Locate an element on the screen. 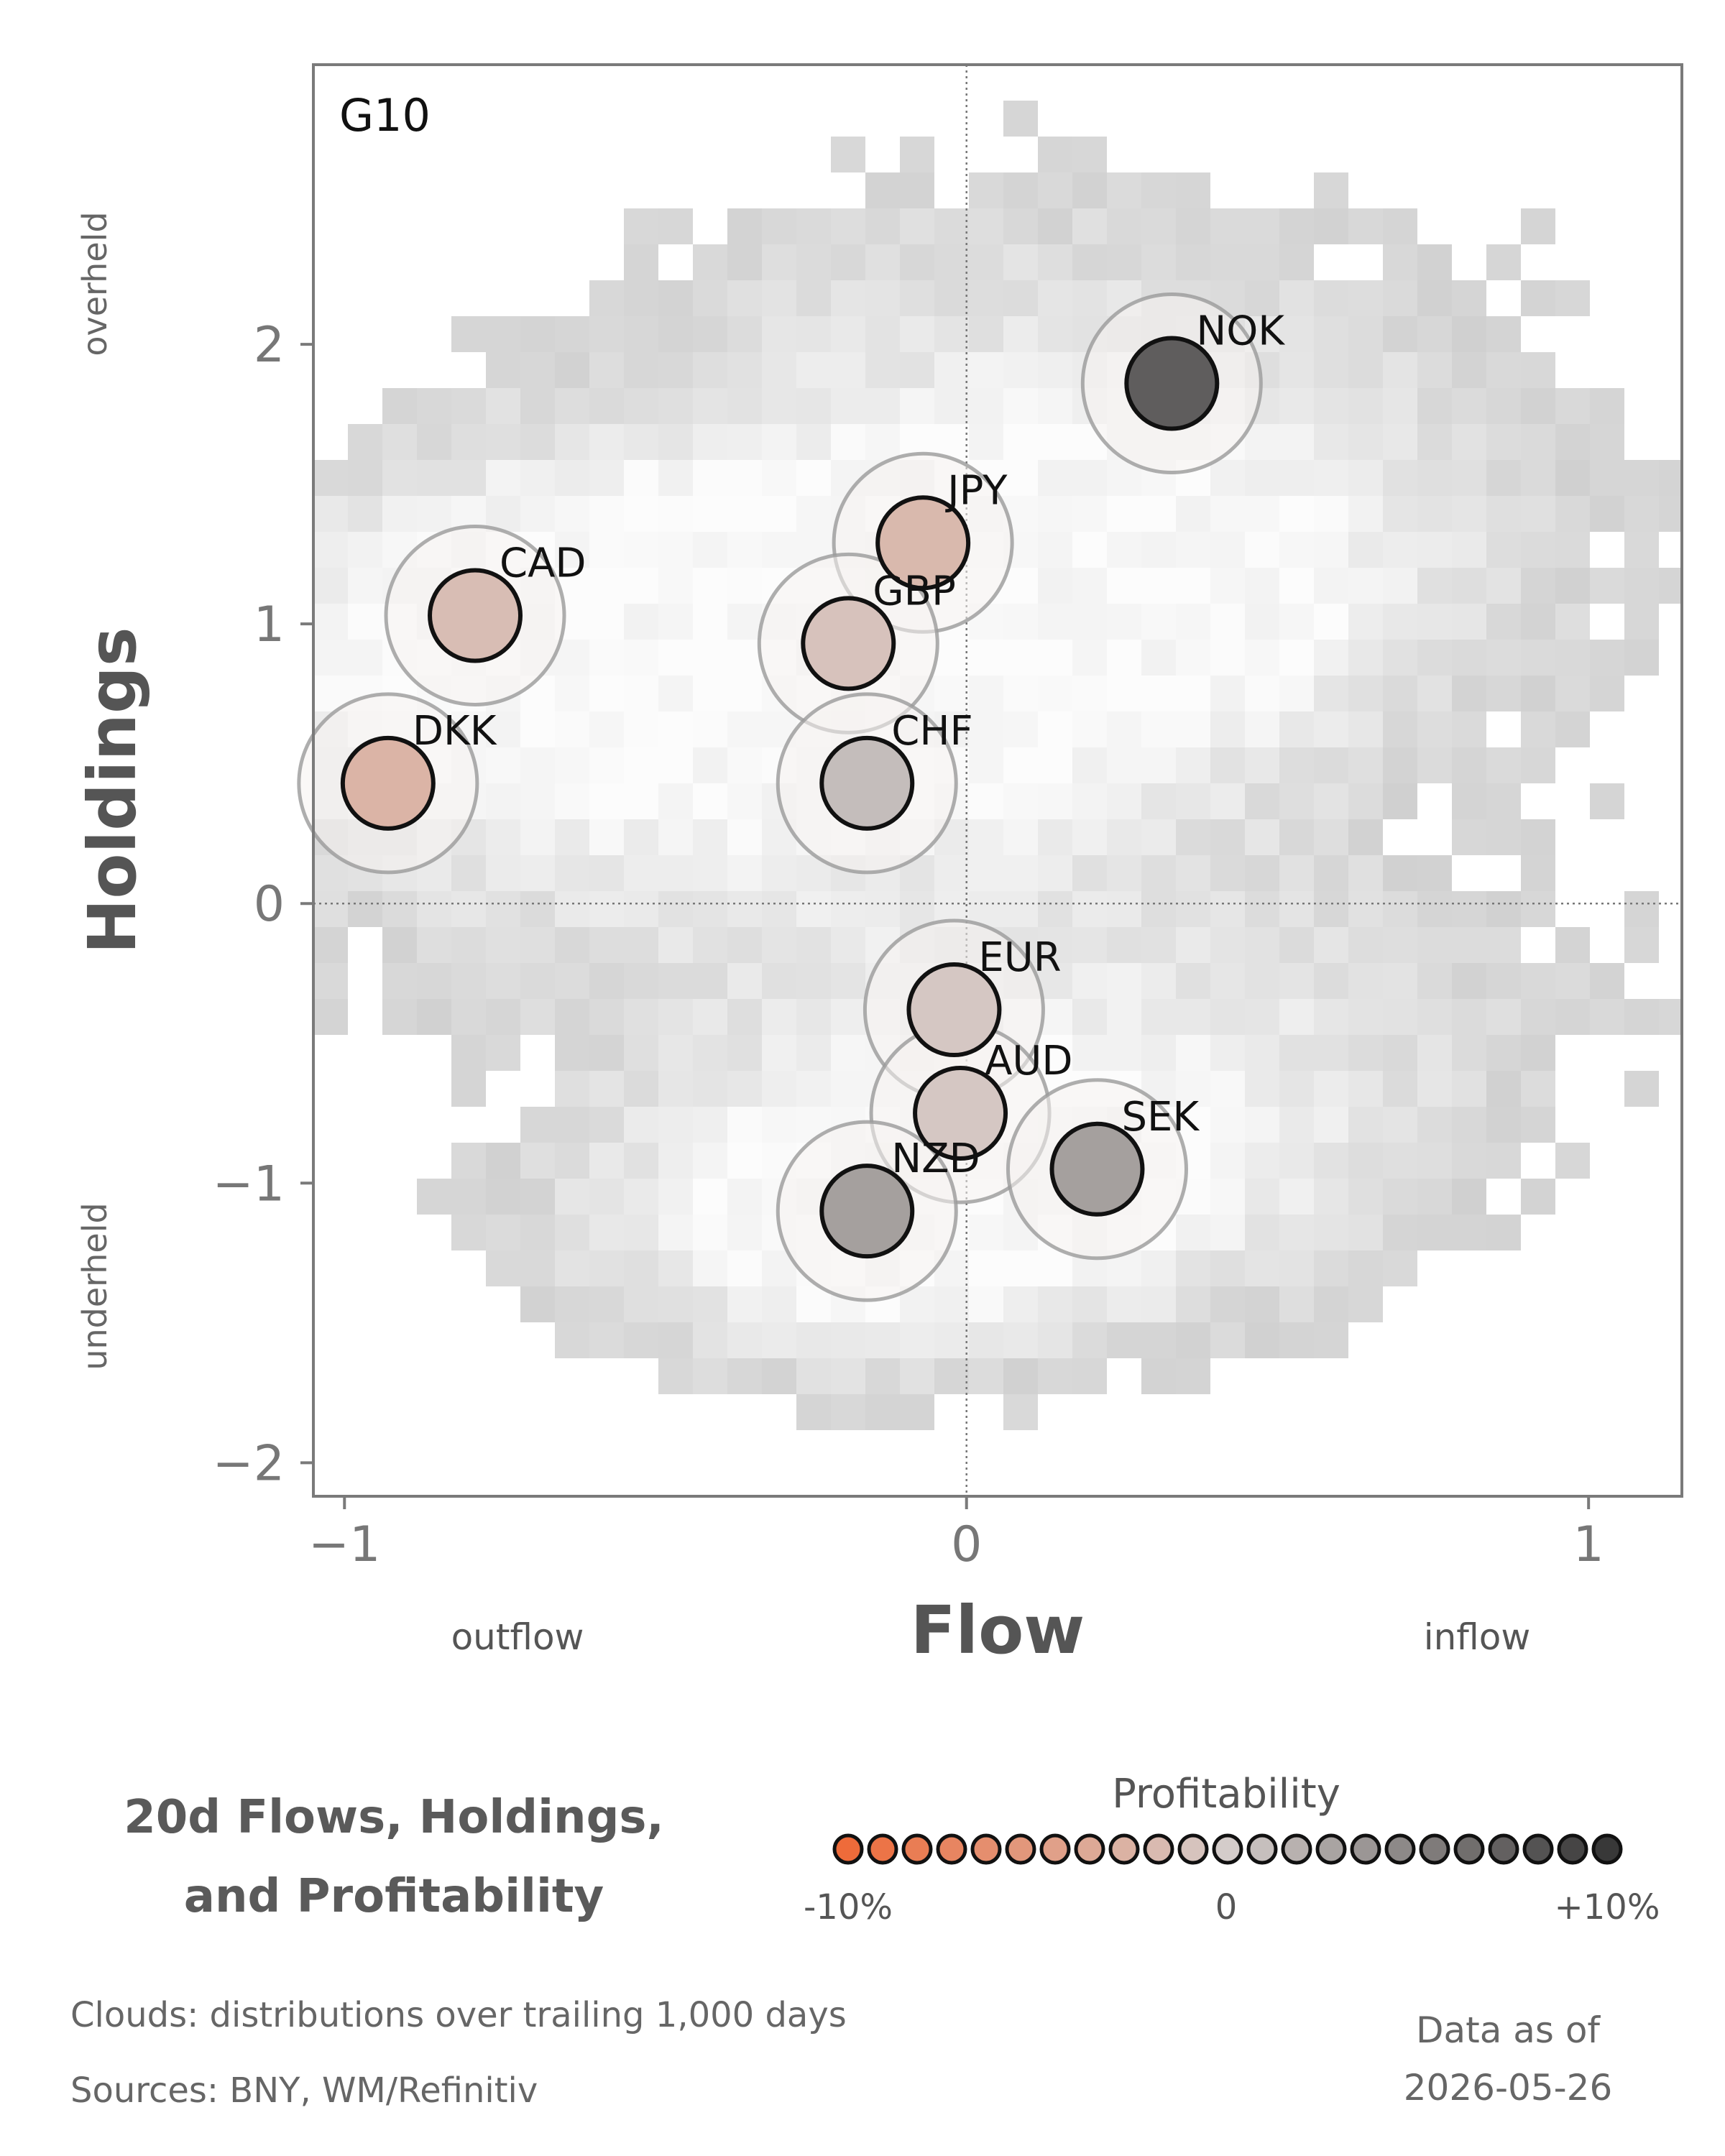  point-label-eur: EUR is located at coordinates (1019, 957).